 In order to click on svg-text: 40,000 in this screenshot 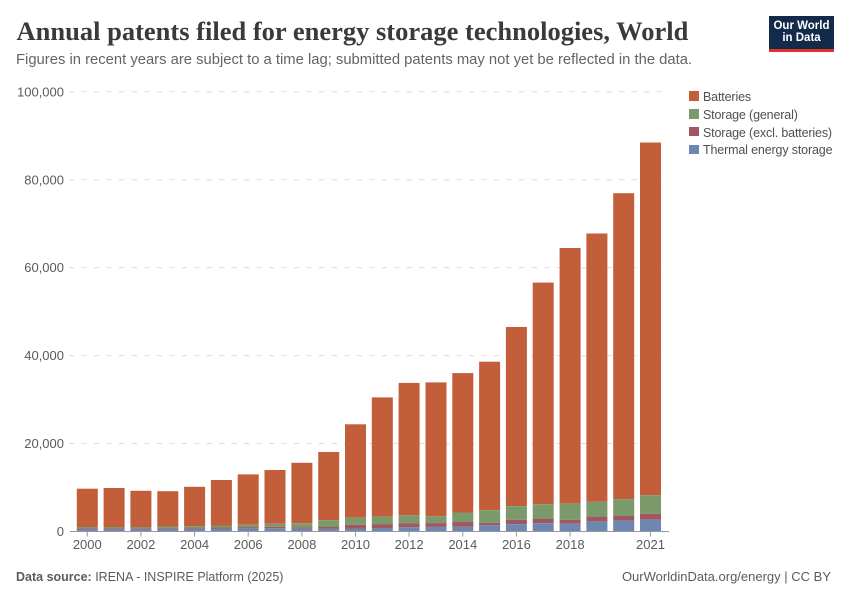, I will do `click(44, 355)`.